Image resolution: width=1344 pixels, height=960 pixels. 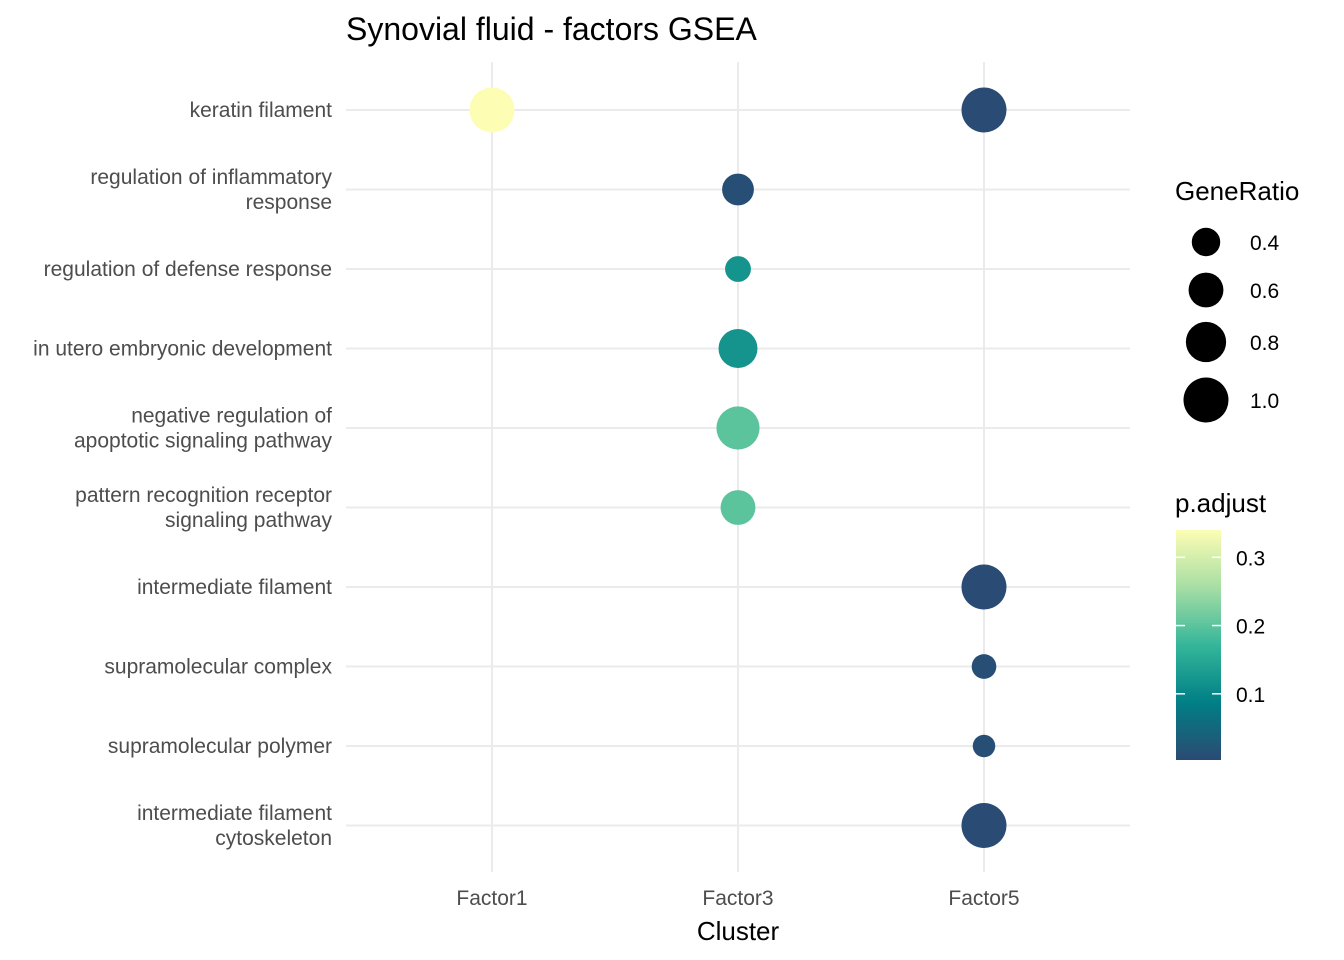 What do you see at coordinates (1198, 645) in the screenshot?
I see `color-legend-bar` at bounding box center [1198, 645].